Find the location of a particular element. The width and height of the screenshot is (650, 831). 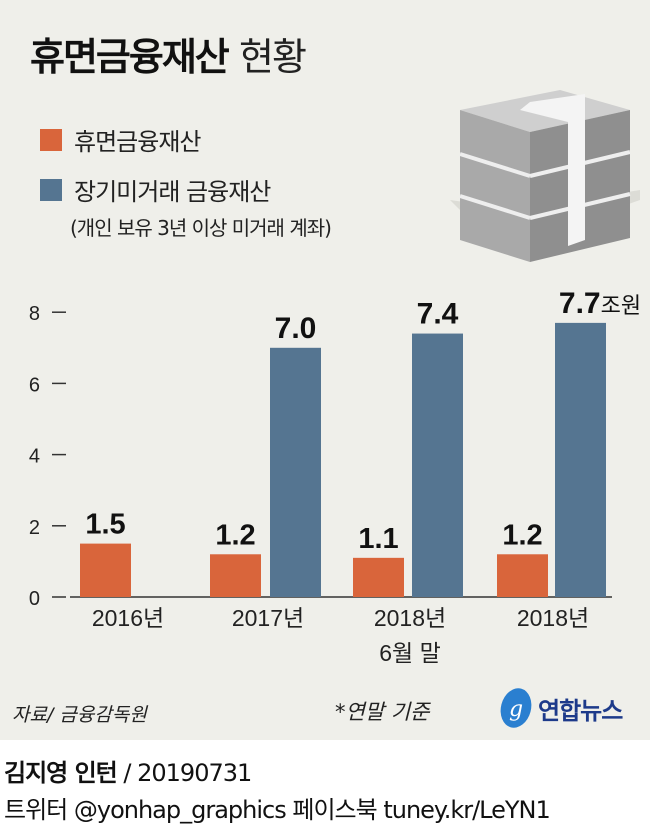

unit-label: 조원 is located at coordinates (621, 305).